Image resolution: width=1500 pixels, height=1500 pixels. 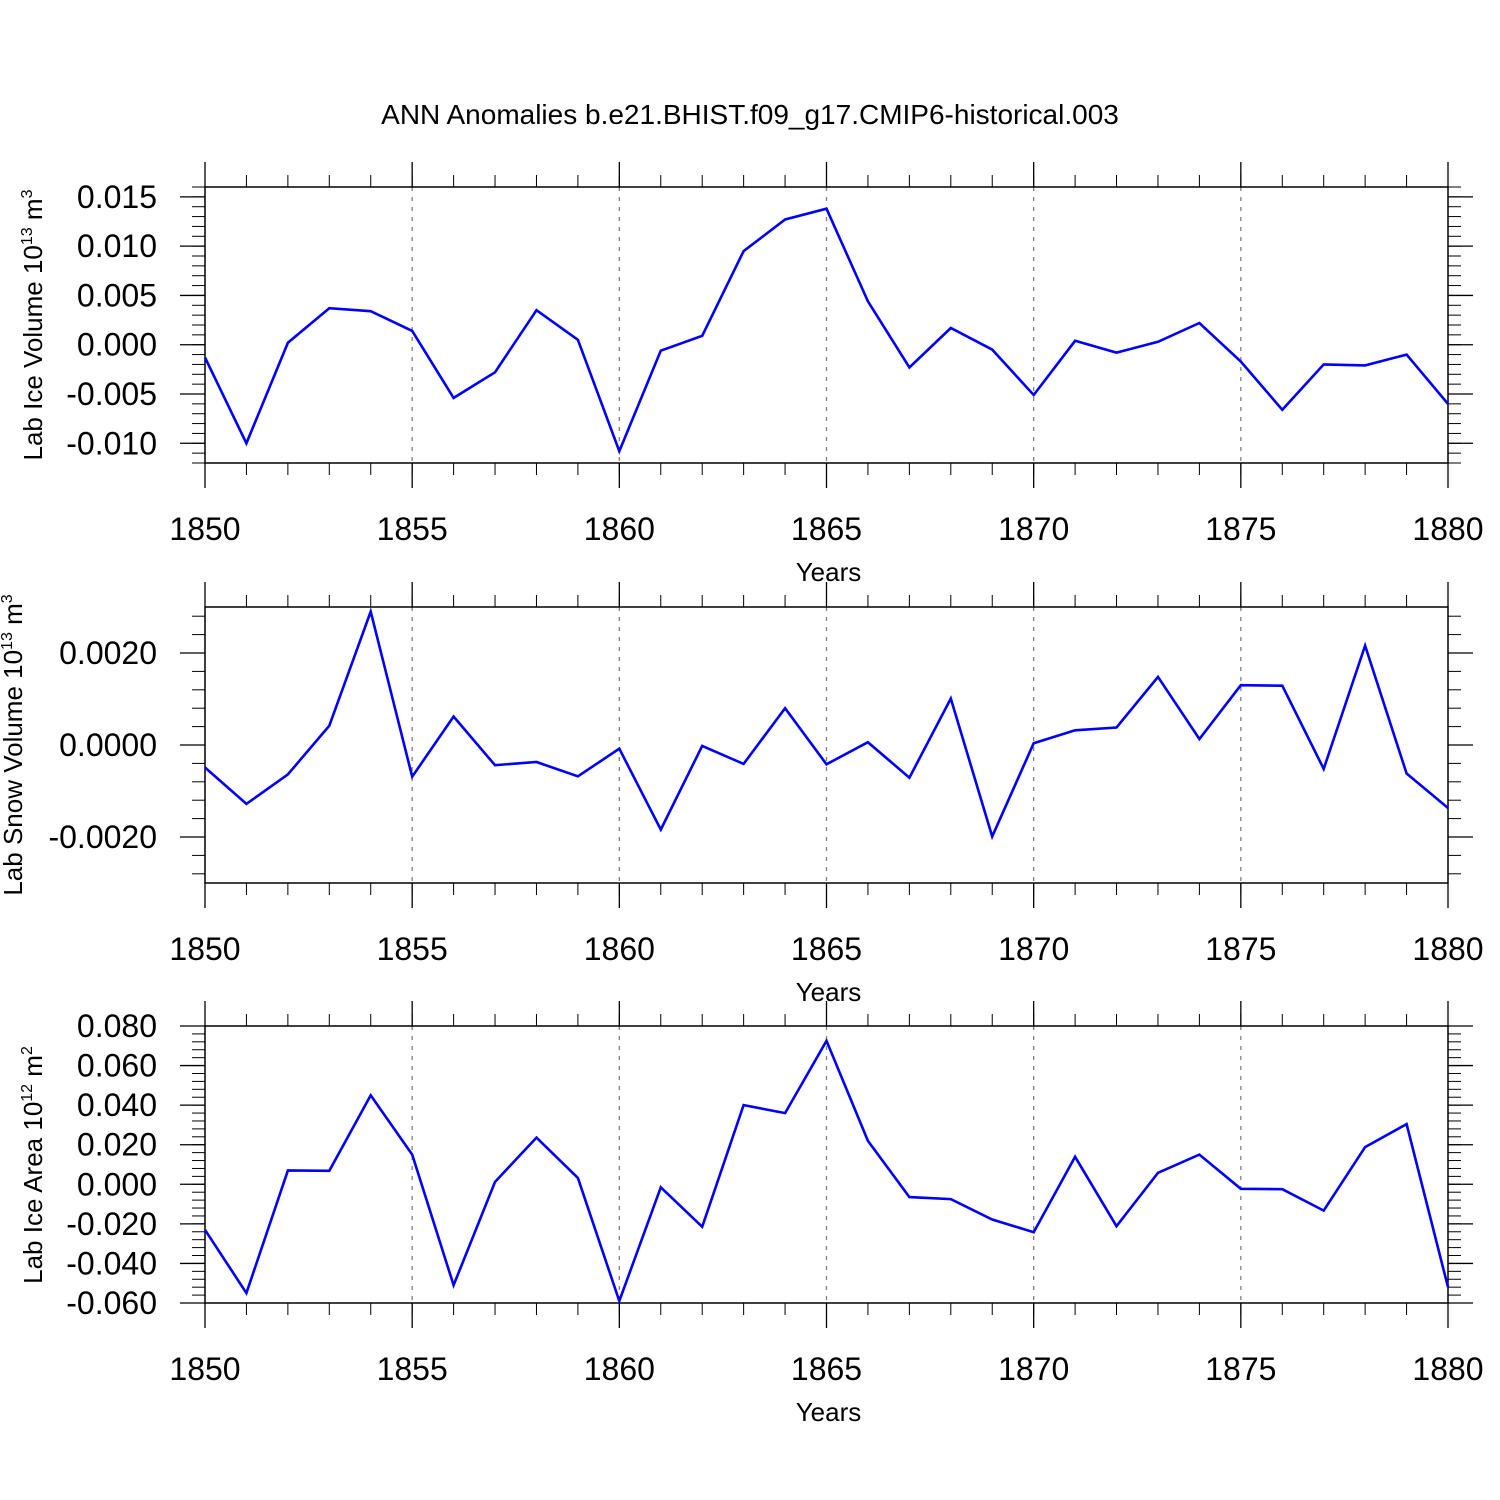 I want to click on y-tick-label: 0.040, so click(x=117, y=1105).